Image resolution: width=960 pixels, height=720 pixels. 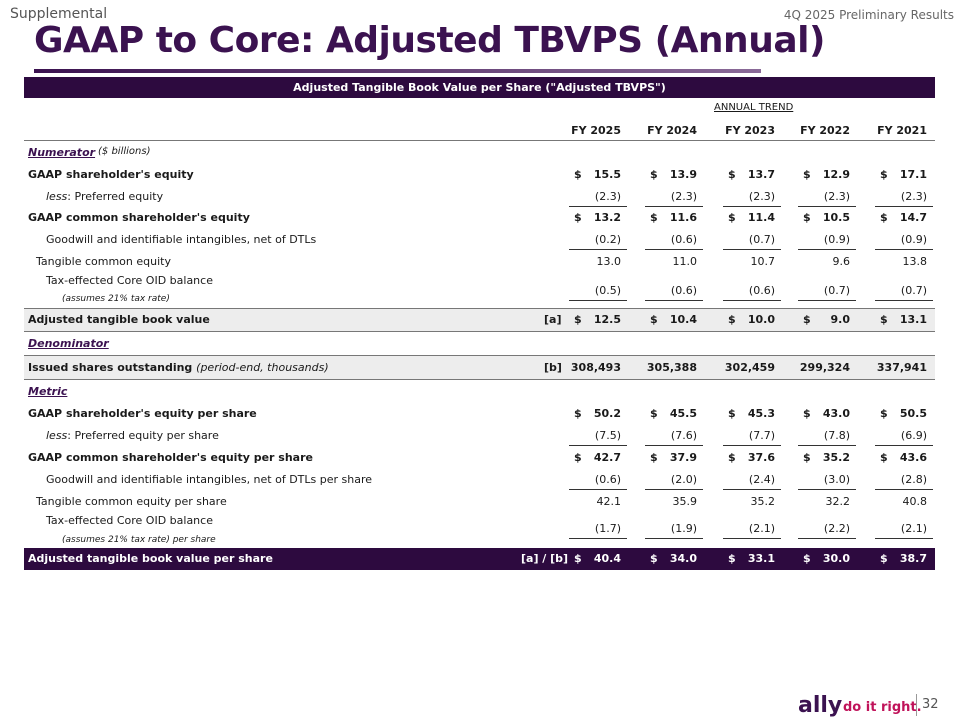 I want to click on value-cell: (2.2), so click(x=836, y=528).